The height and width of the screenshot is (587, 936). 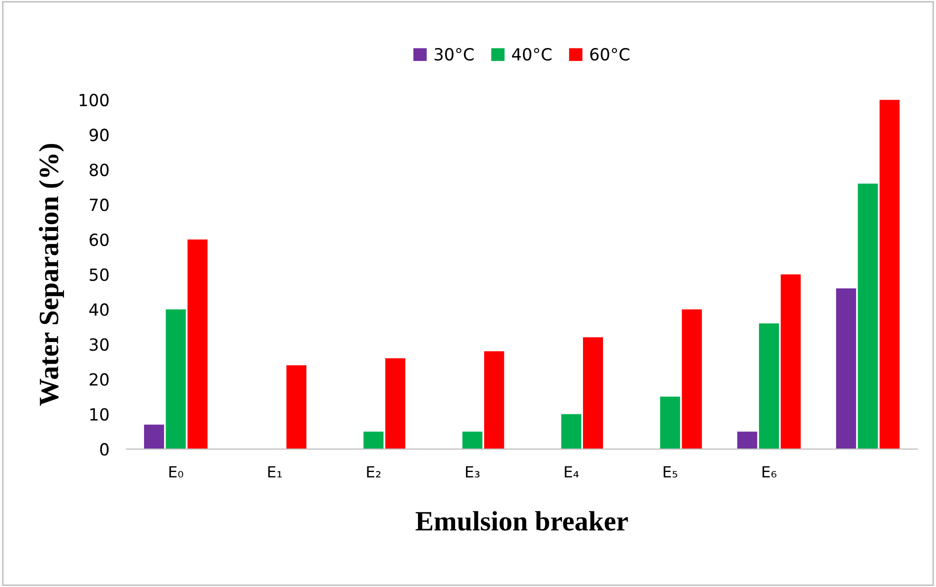 What do you see at coordinates (94, 100) in the screenshot?
I see `y-tick-label: 100` at bounding box center [94, 100].